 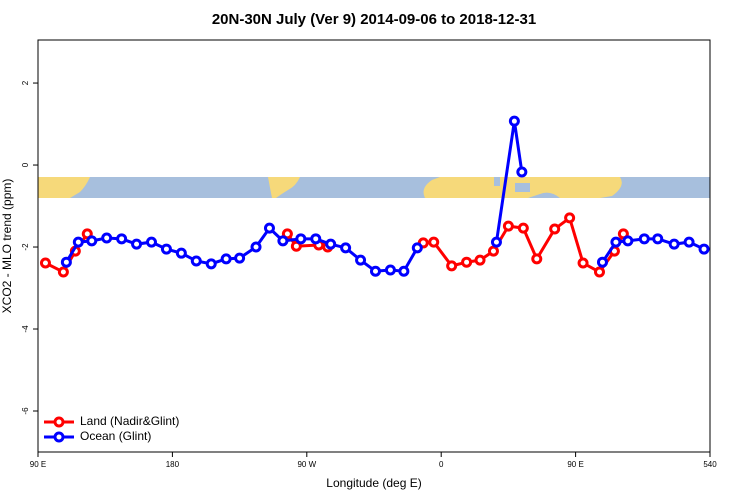 What do you see at coordinates (173, 464) in the screenshot?
I see `x-tick-label: 180` at bounding box center [173, 464].